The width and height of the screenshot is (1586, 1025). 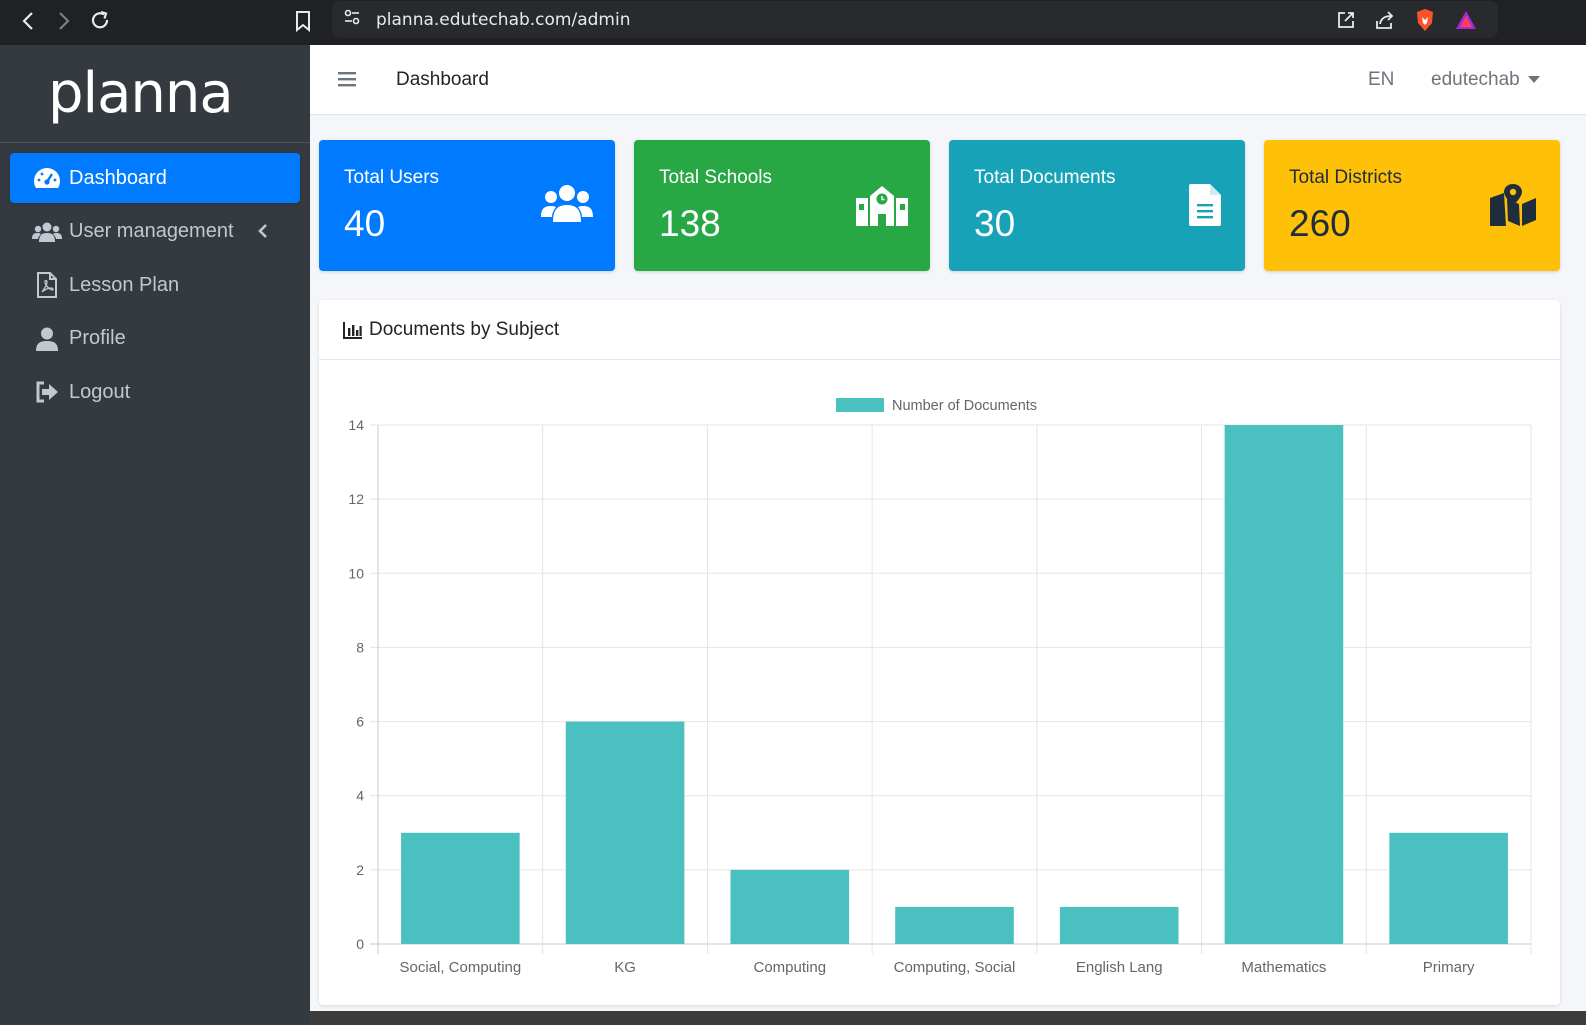 What do you see at coordinates (97, 338) in the screenshot?
I see `sidebar-item-label: Profile` at bounding box center [97, 338].